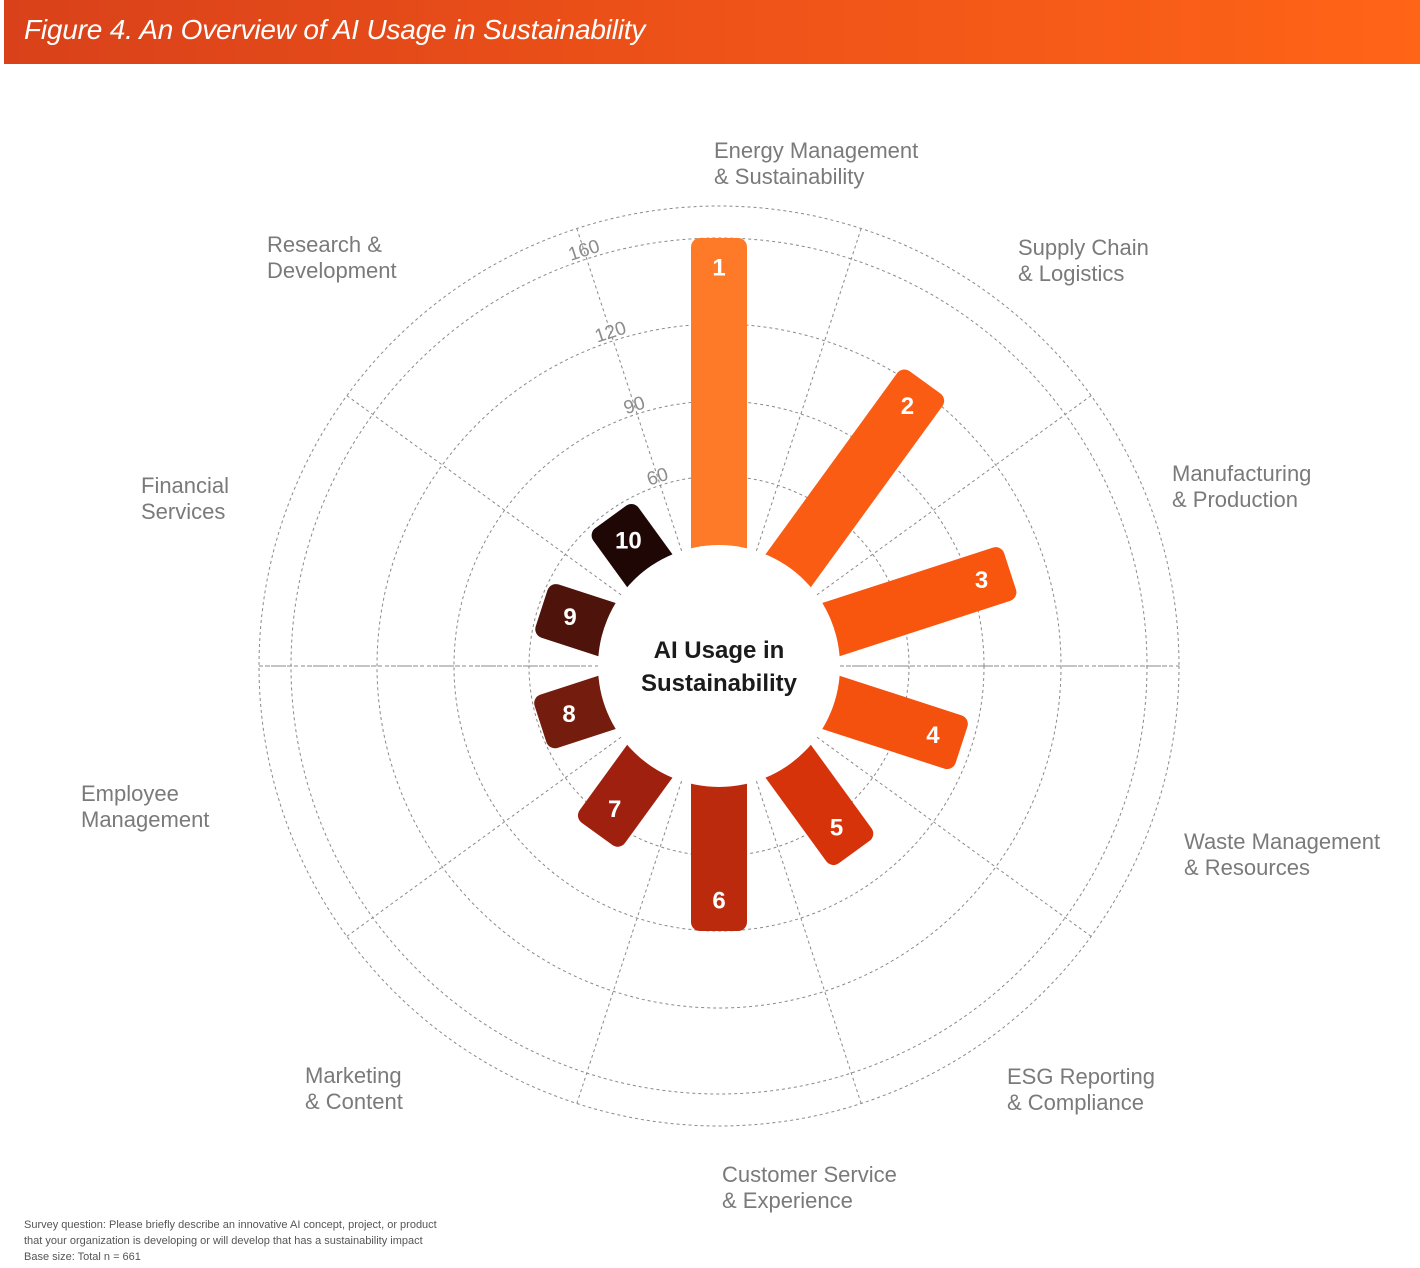 This screenshot has width=1420, height=1268. I want to click on category-label: Employee, so click(130, 793).